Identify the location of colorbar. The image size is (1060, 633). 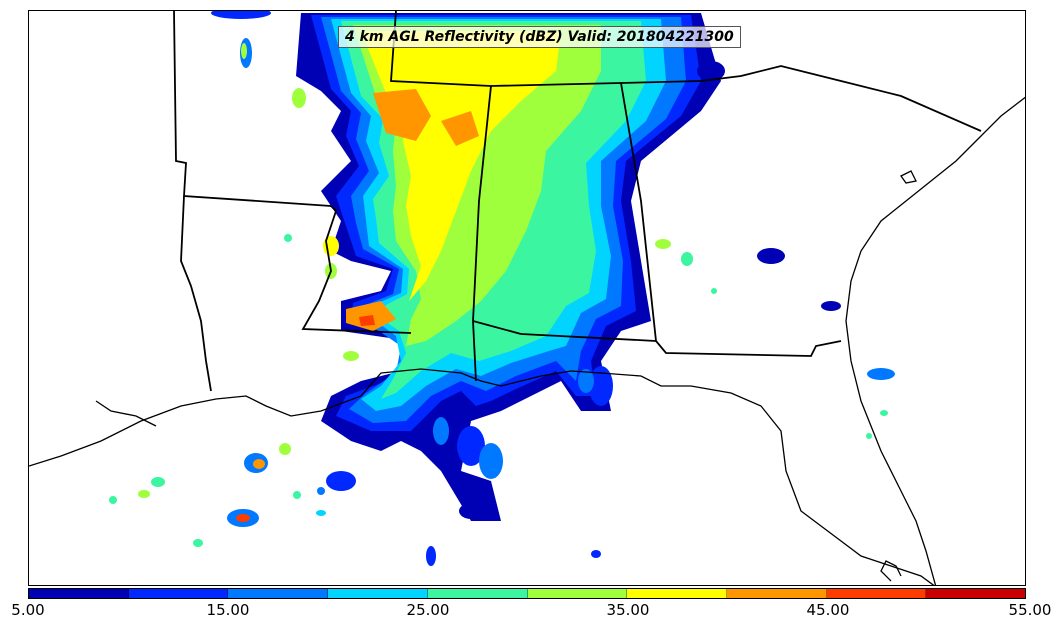
(527, 593).